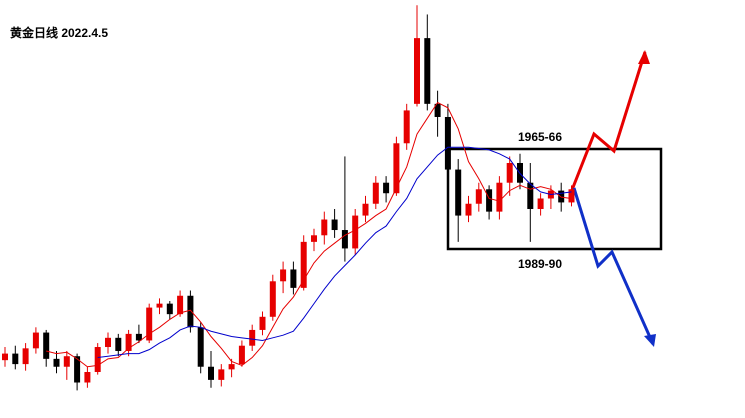 The width and height of the screenshot is (745, 418). Describe the element at coordinates (614, 267) in the screenshot. I see `down-arrow` at that location.